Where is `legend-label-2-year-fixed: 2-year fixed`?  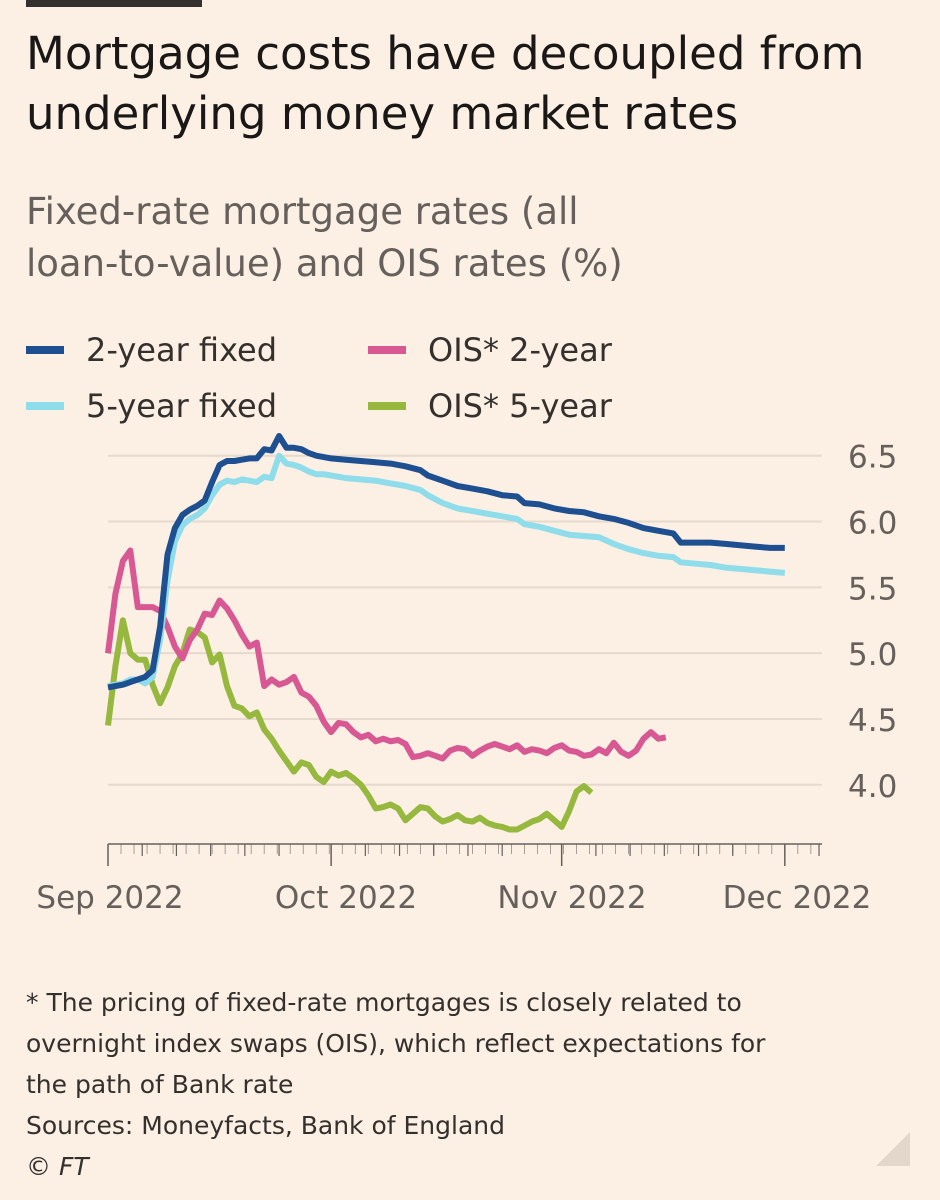
legend-label-2-year-fixed: 2-year fixed is located at coordinates (182, 350).